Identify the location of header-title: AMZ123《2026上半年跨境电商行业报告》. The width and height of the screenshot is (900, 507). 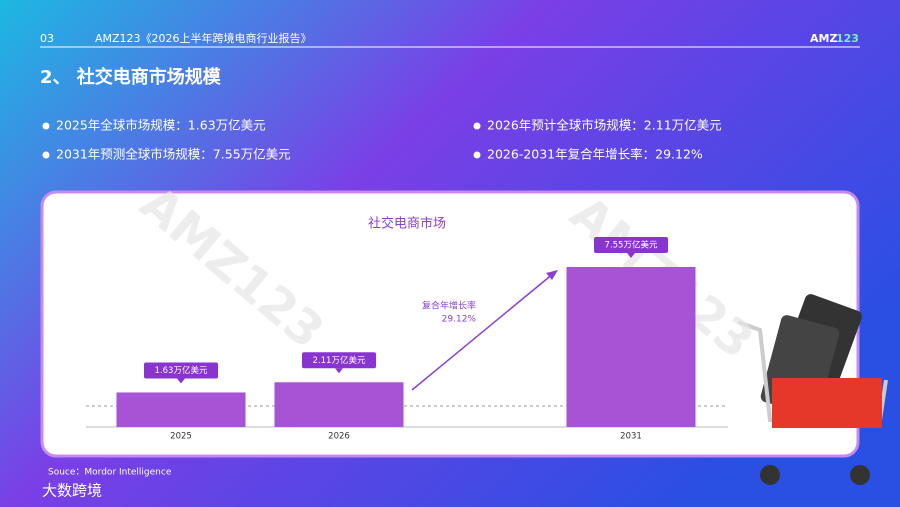
(203, 38).